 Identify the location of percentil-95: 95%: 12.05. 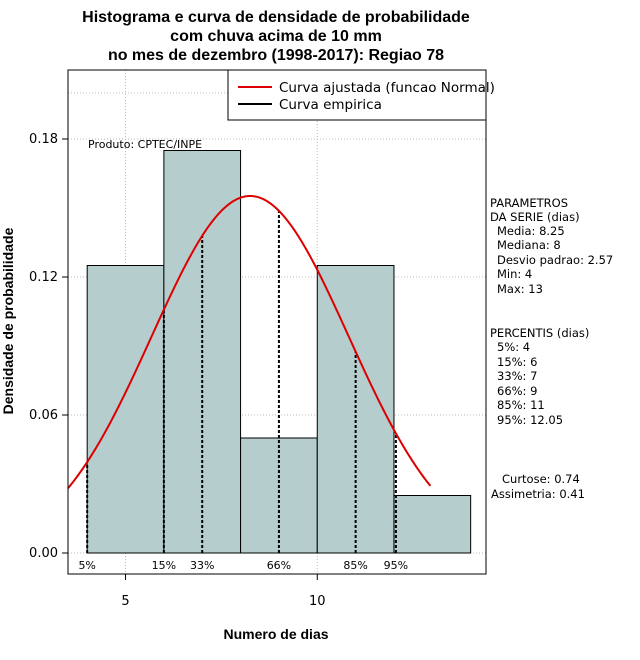
(530, 420).